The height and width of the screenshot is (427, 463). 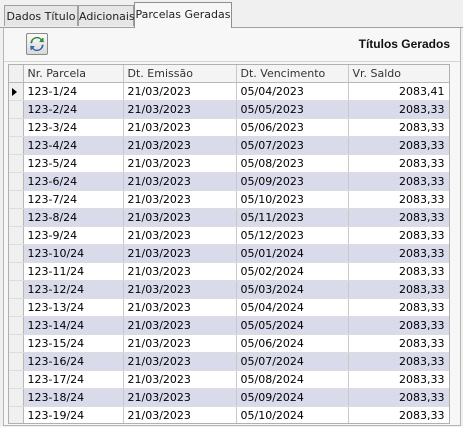 I want to click on column-header-dt-vencimento: Dt. Vencimento, so click(x=292, y=74).